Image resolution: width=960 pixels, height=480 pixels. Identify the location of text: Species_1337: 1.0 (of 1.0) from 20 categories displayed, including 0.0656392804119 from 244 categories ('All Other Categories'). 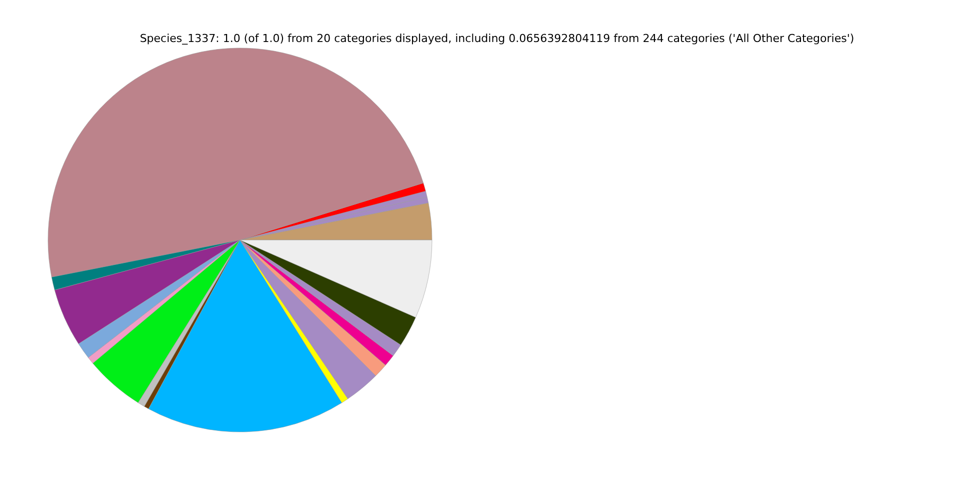
(497, 38).